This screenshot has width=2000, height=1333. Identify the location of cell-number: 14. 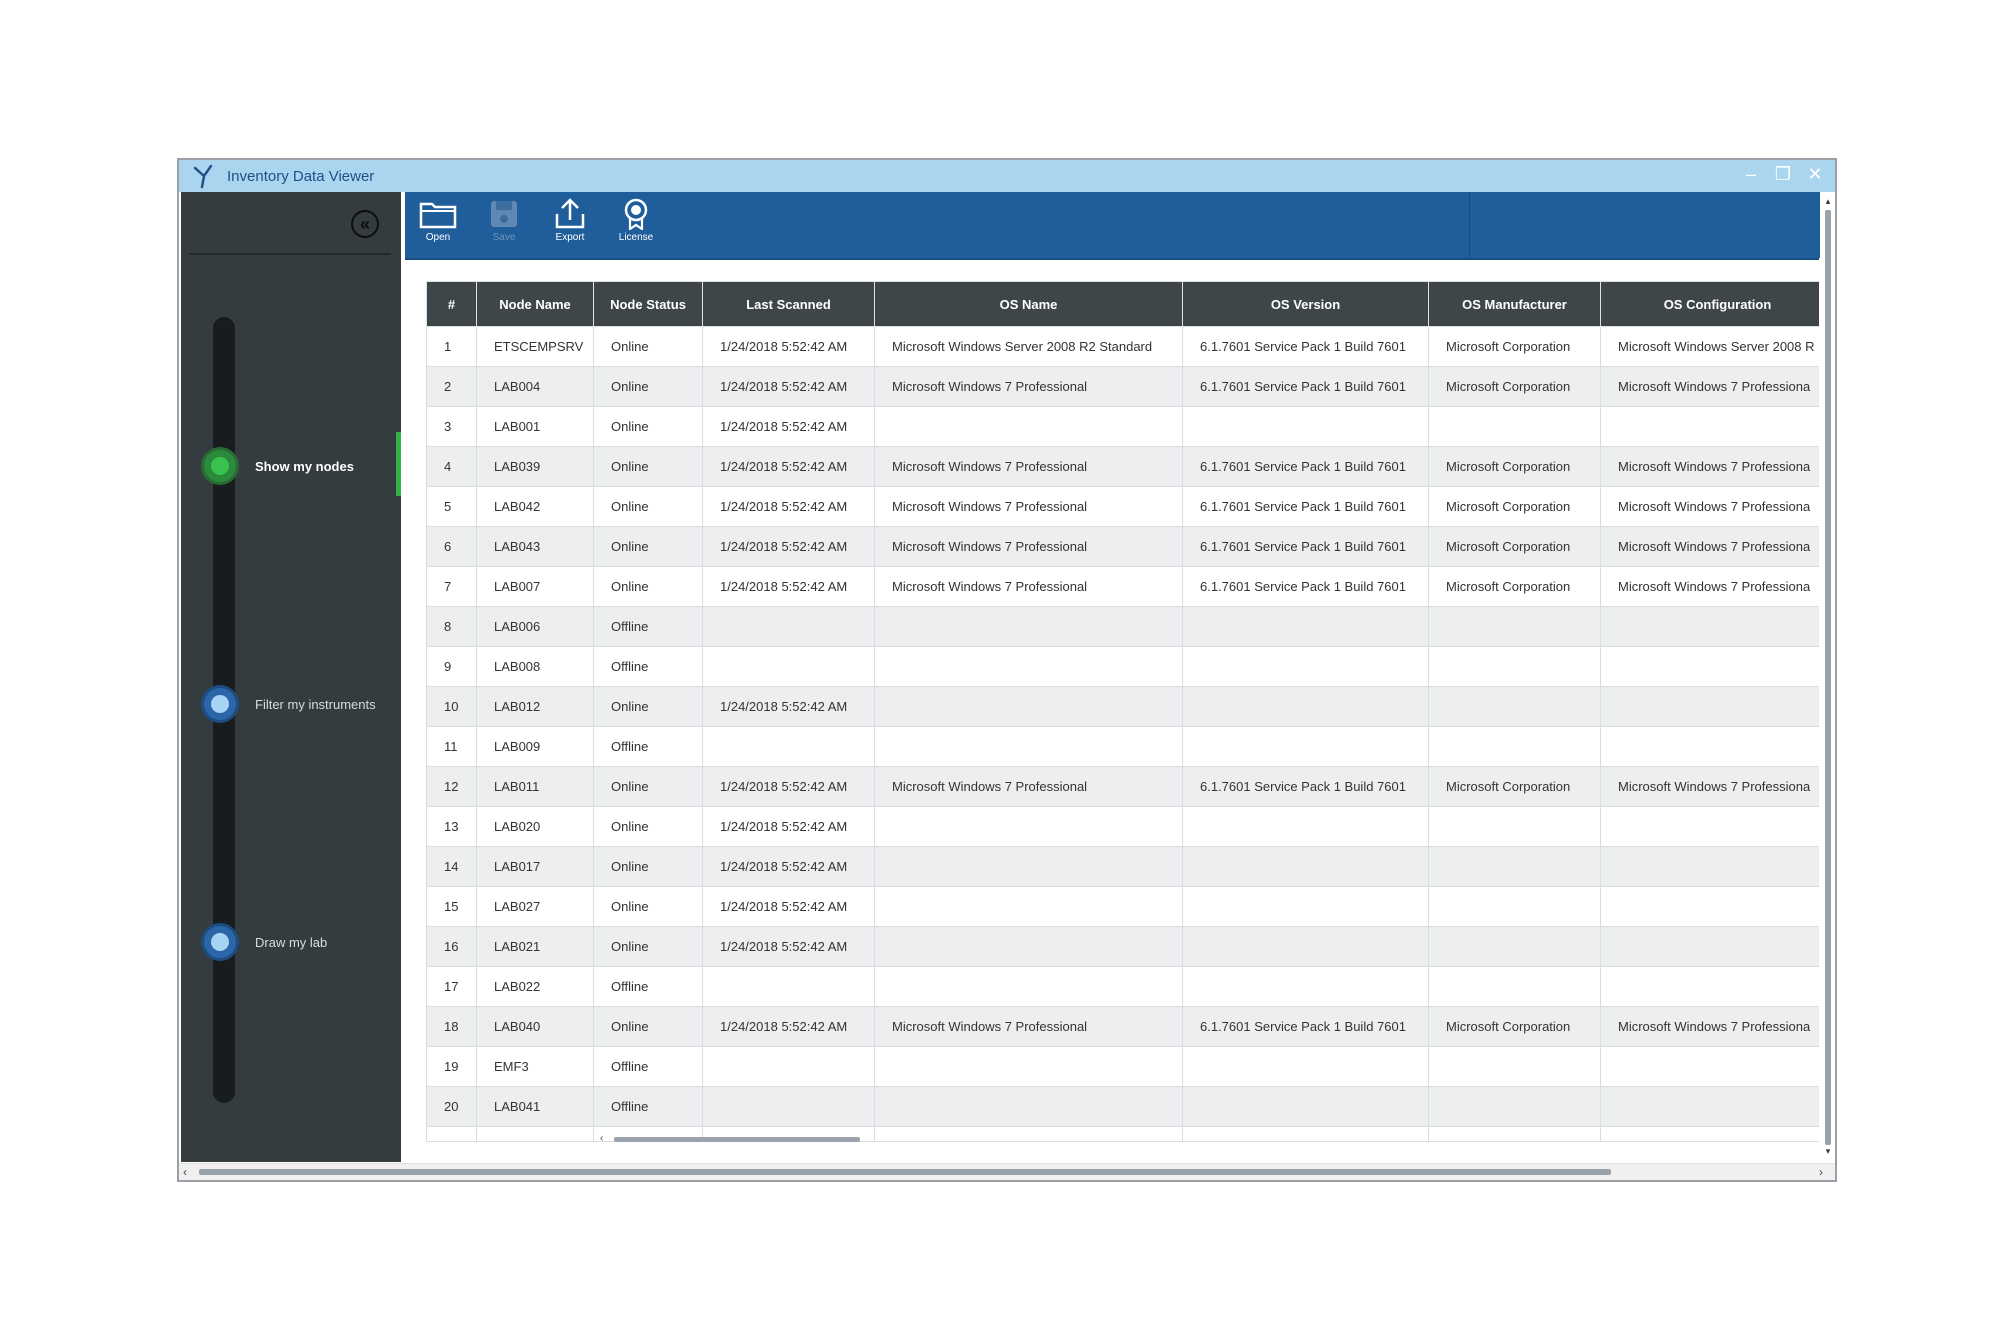
(451, 866).